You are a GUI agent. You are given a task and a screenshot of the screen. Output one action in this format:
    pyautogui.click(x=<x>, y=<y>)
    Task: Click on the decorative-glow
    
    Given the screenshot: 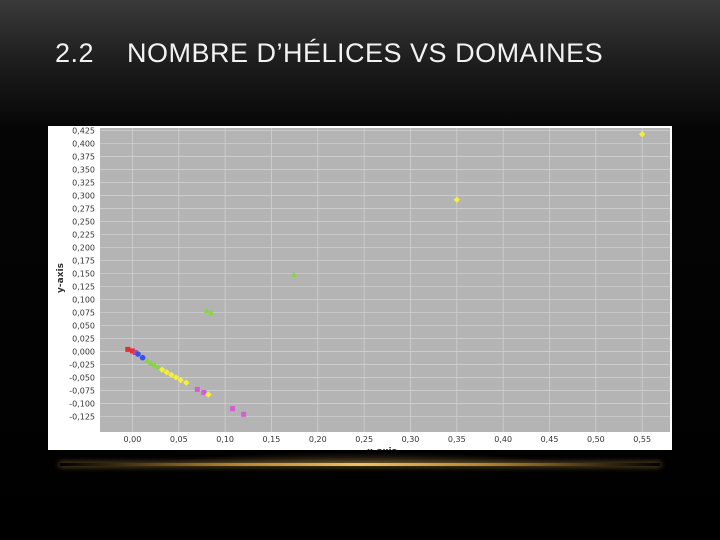 What is the action you would take?
    pyautogui.click(x=360, y=459)
    